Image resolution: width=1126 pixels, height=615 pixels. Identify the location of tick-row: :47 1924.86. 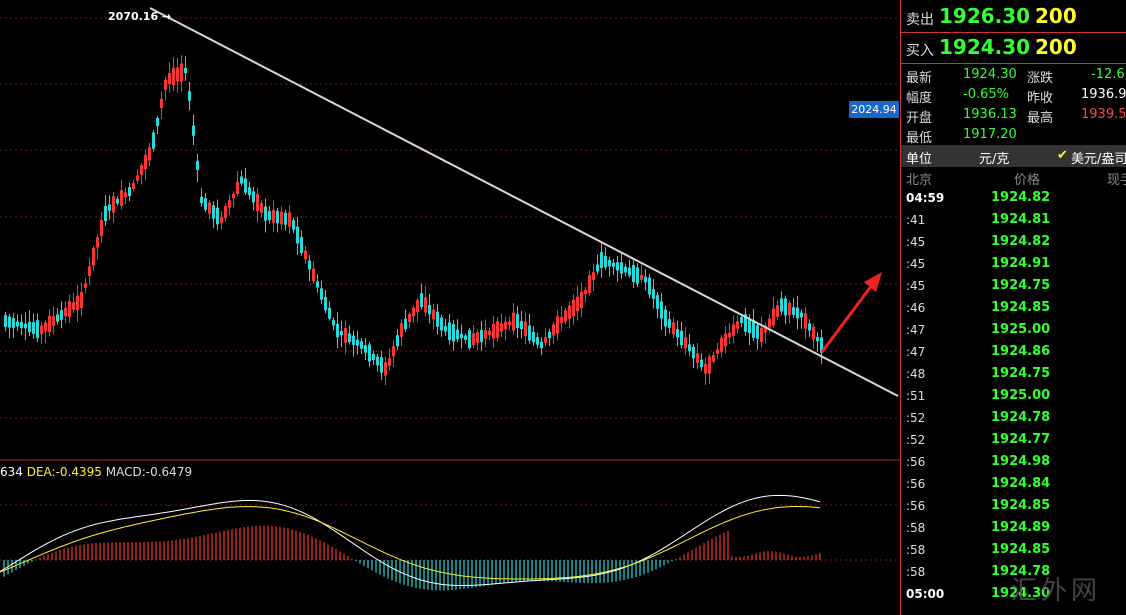
(1013, 353).